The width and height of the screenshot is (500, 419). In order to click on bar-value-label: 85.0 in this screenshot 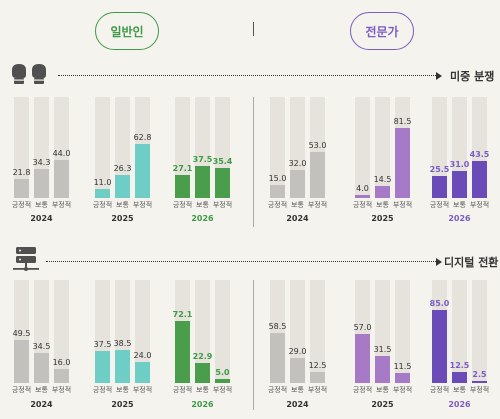, I will do `click(439, 303)`.